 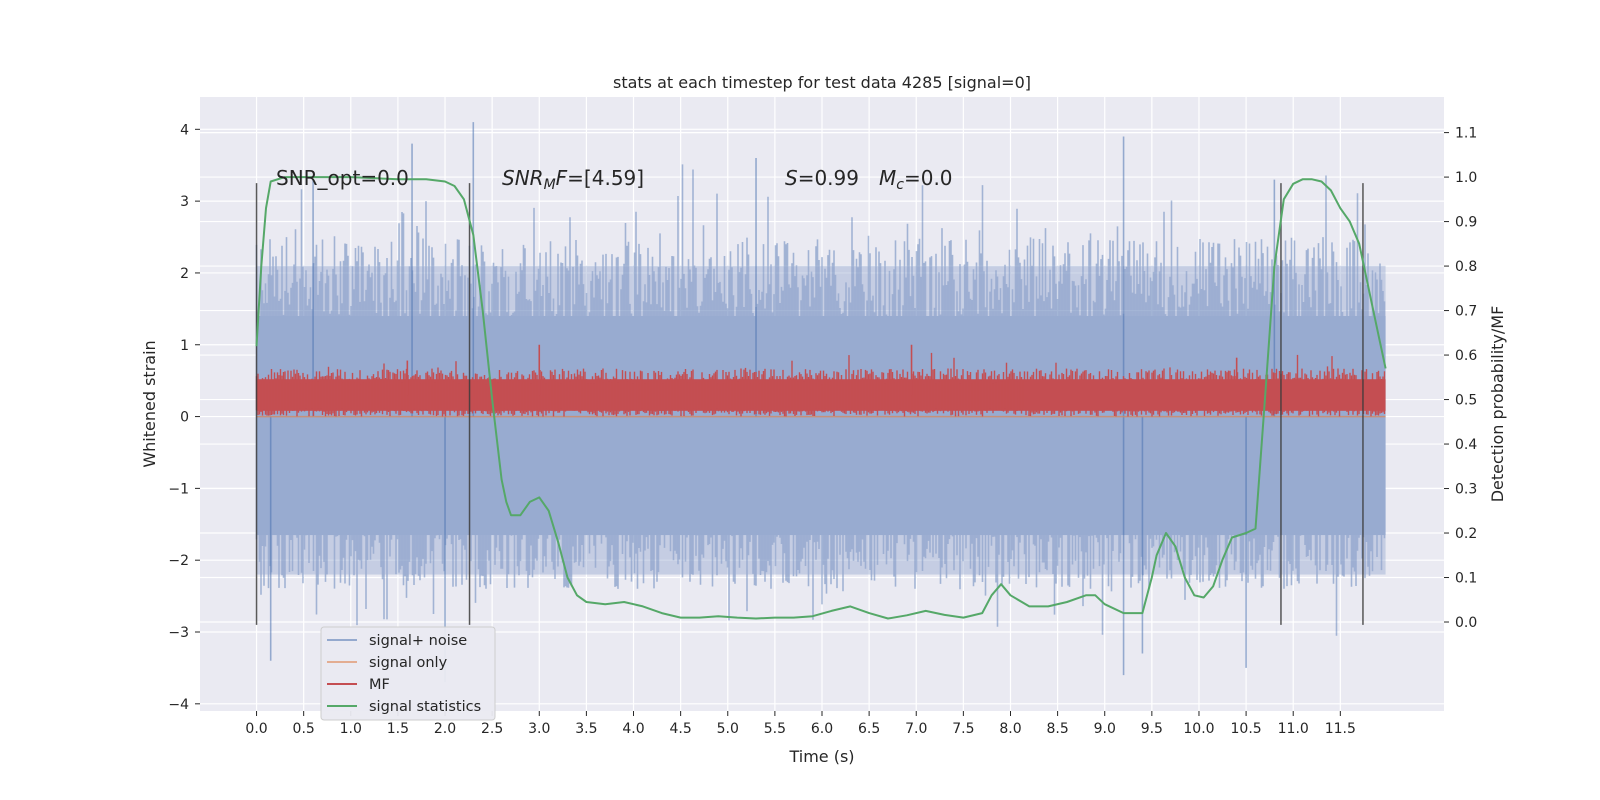 What do you see at coordinates (184, 130) in the screenshot?
I see `y-tick-label-0: 4` at bounding box center [184, 130].